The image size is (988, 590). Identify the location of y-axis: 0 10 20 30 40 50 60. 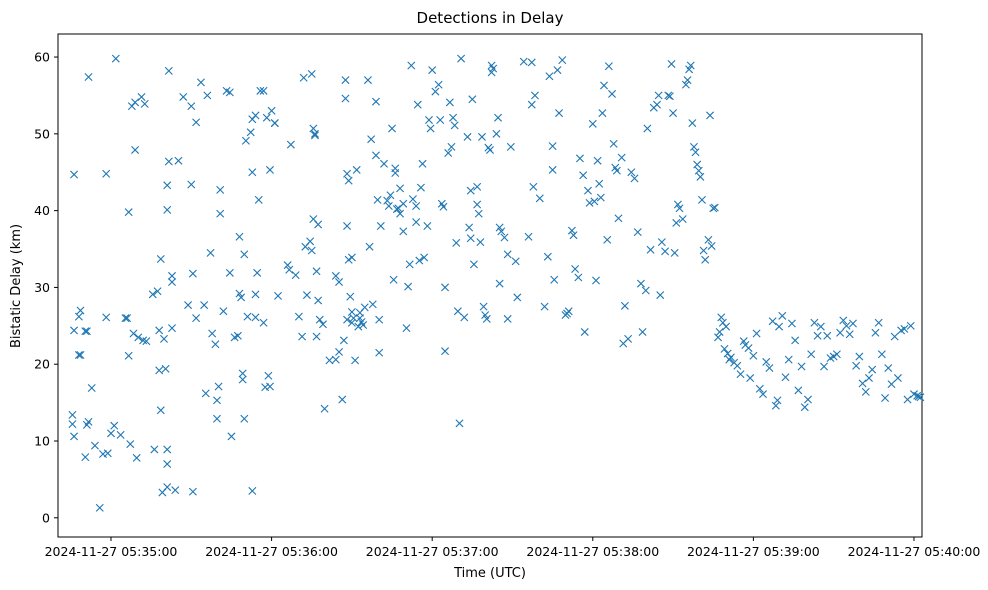
(46, 287).